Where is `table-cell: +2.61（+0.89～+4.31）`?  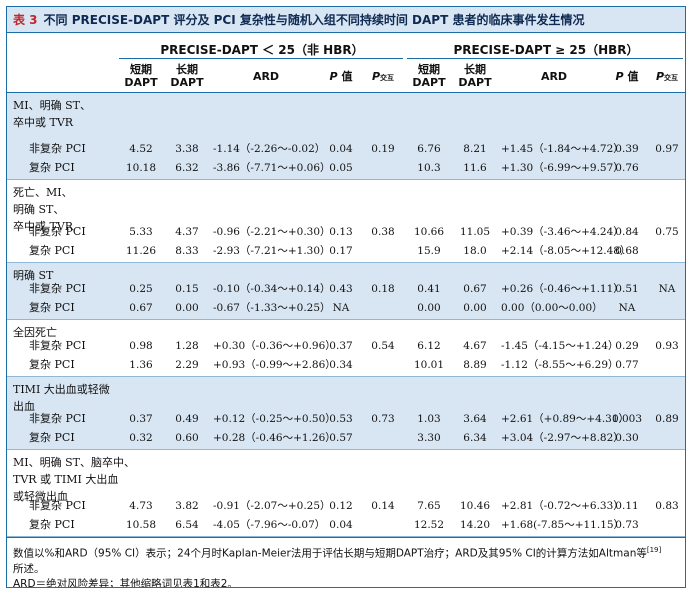
table-cell: +2.61（+0.89～+4.31） is located at coordinates (565, 419).